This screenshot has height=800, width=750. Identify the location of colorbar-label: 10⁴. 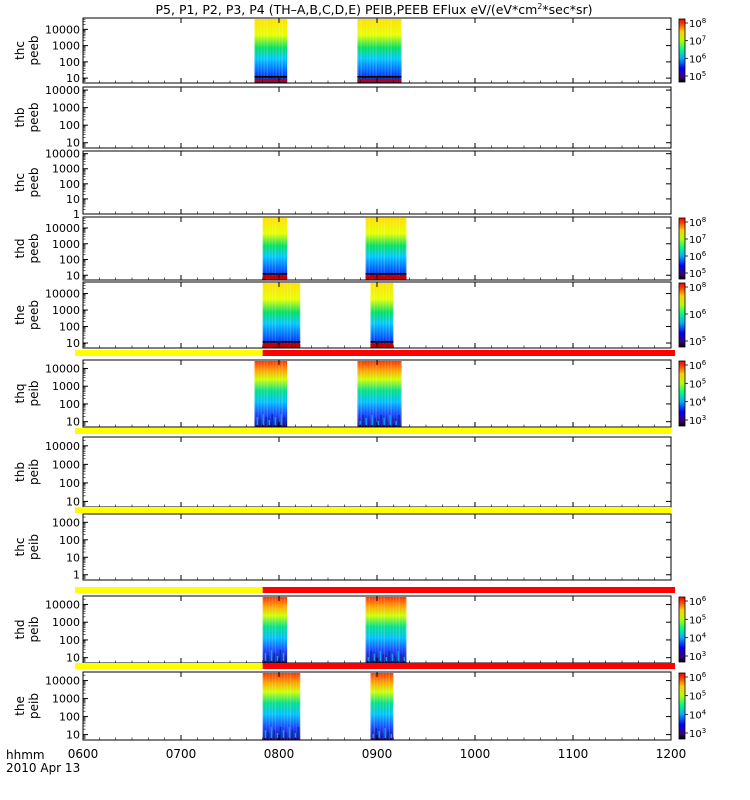
(698, 714).